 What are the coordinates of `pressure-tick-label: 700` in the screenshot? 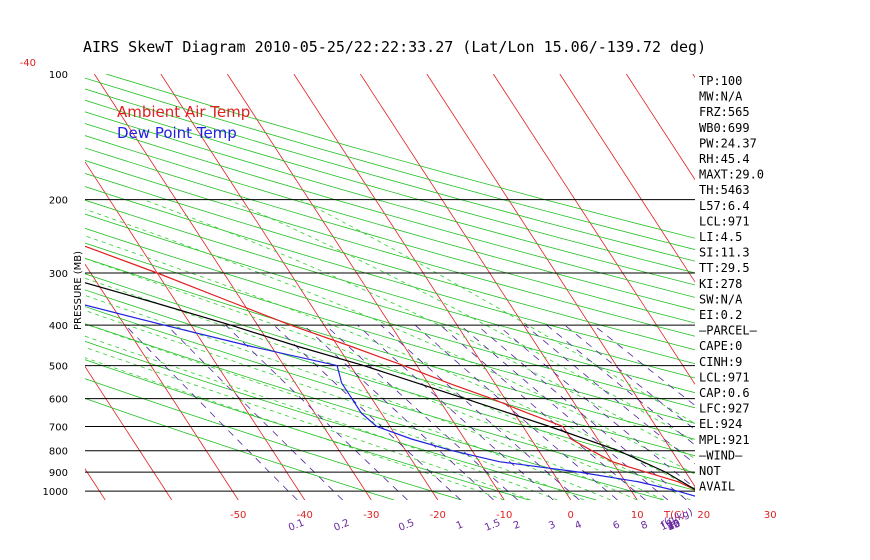 It's located at (58, 428).